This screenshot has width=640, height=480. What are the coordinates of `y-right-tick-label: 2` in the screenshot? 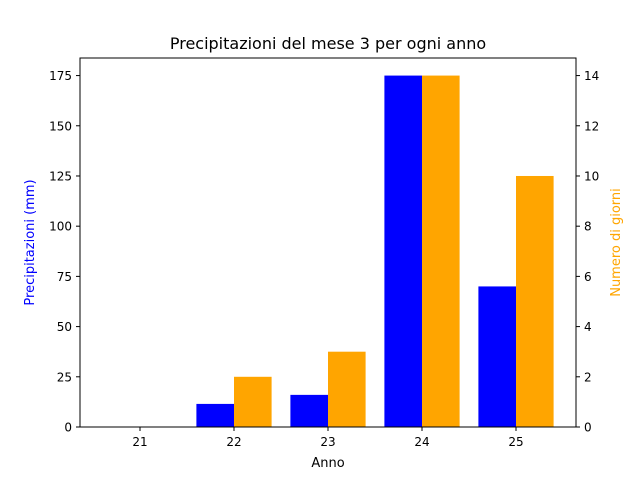 It's located at (588, 377).